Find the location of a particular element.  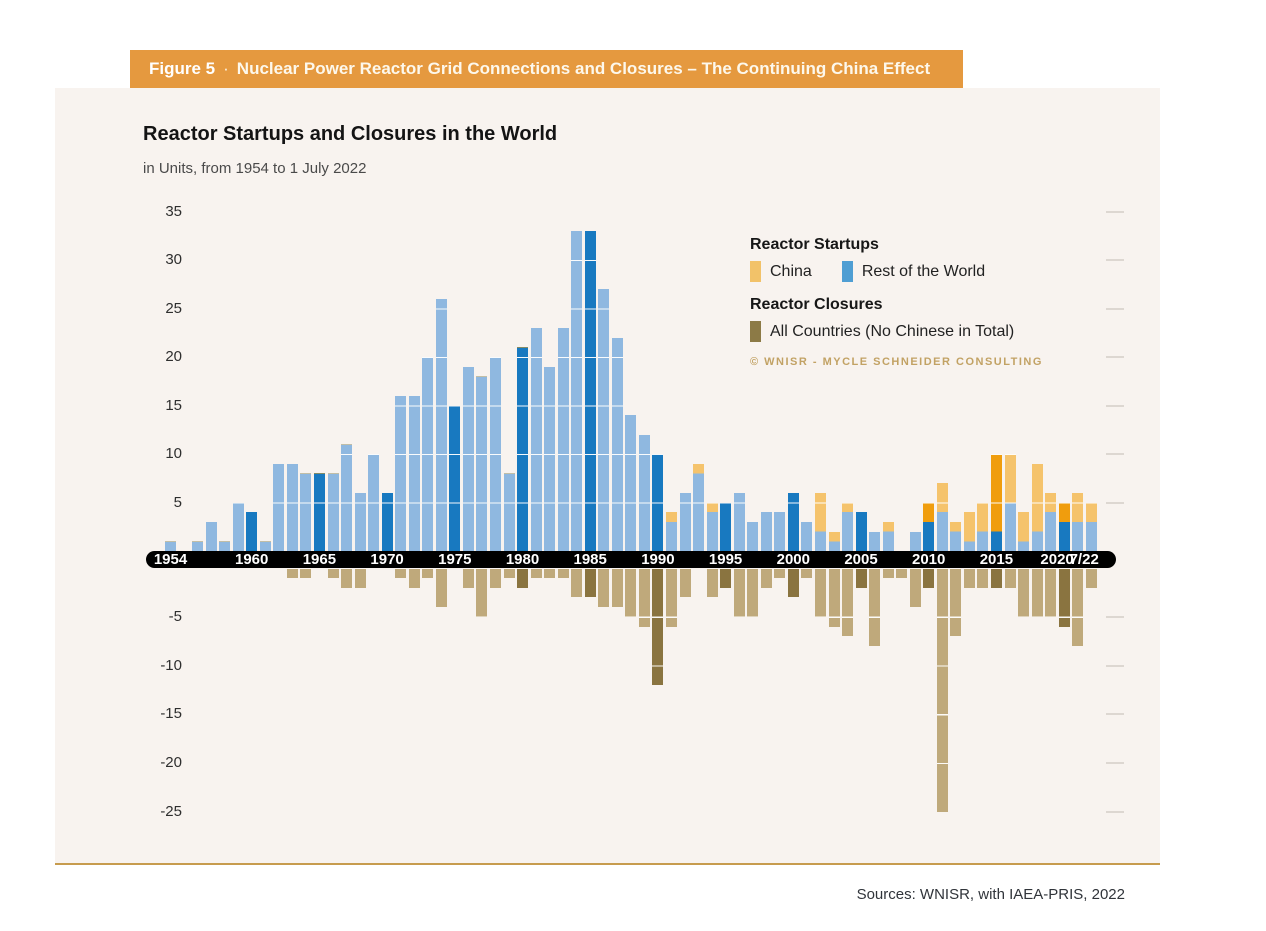

legend-closures-row: All Countries (No Chinese in Total) is located at coordinates (915, 331).